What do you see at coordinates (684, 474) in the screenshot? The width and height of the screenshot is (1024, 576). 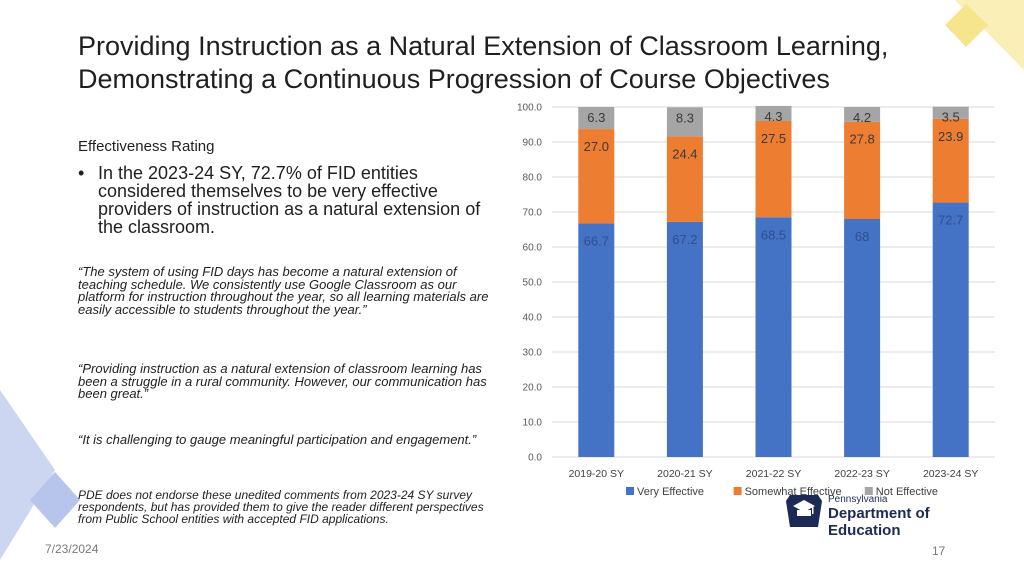 I see `x-category-label: 2020-21 SY` at bounding box center [684, 474].